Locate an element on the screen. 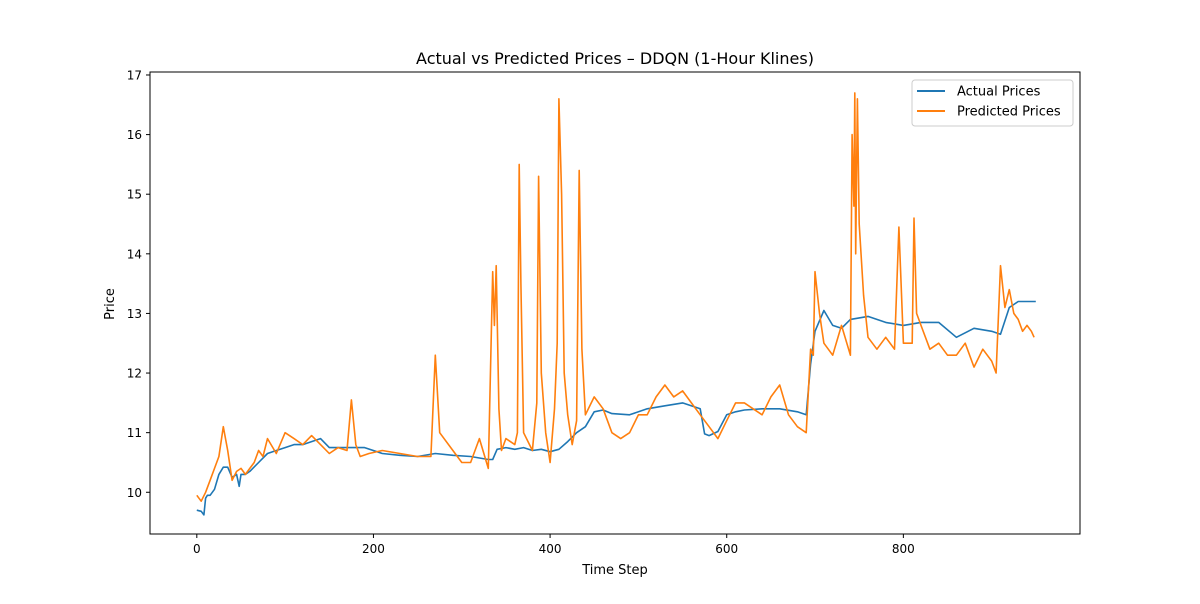 The height and width of the screenshot is (604, 1200). y-tick-label: 16 is located at coordinates (134, 135).